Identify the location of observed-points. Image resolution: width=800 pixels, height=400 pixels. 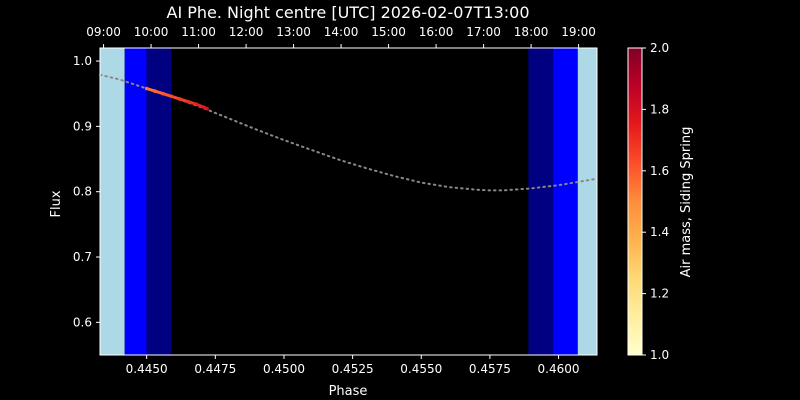
(176, 98).